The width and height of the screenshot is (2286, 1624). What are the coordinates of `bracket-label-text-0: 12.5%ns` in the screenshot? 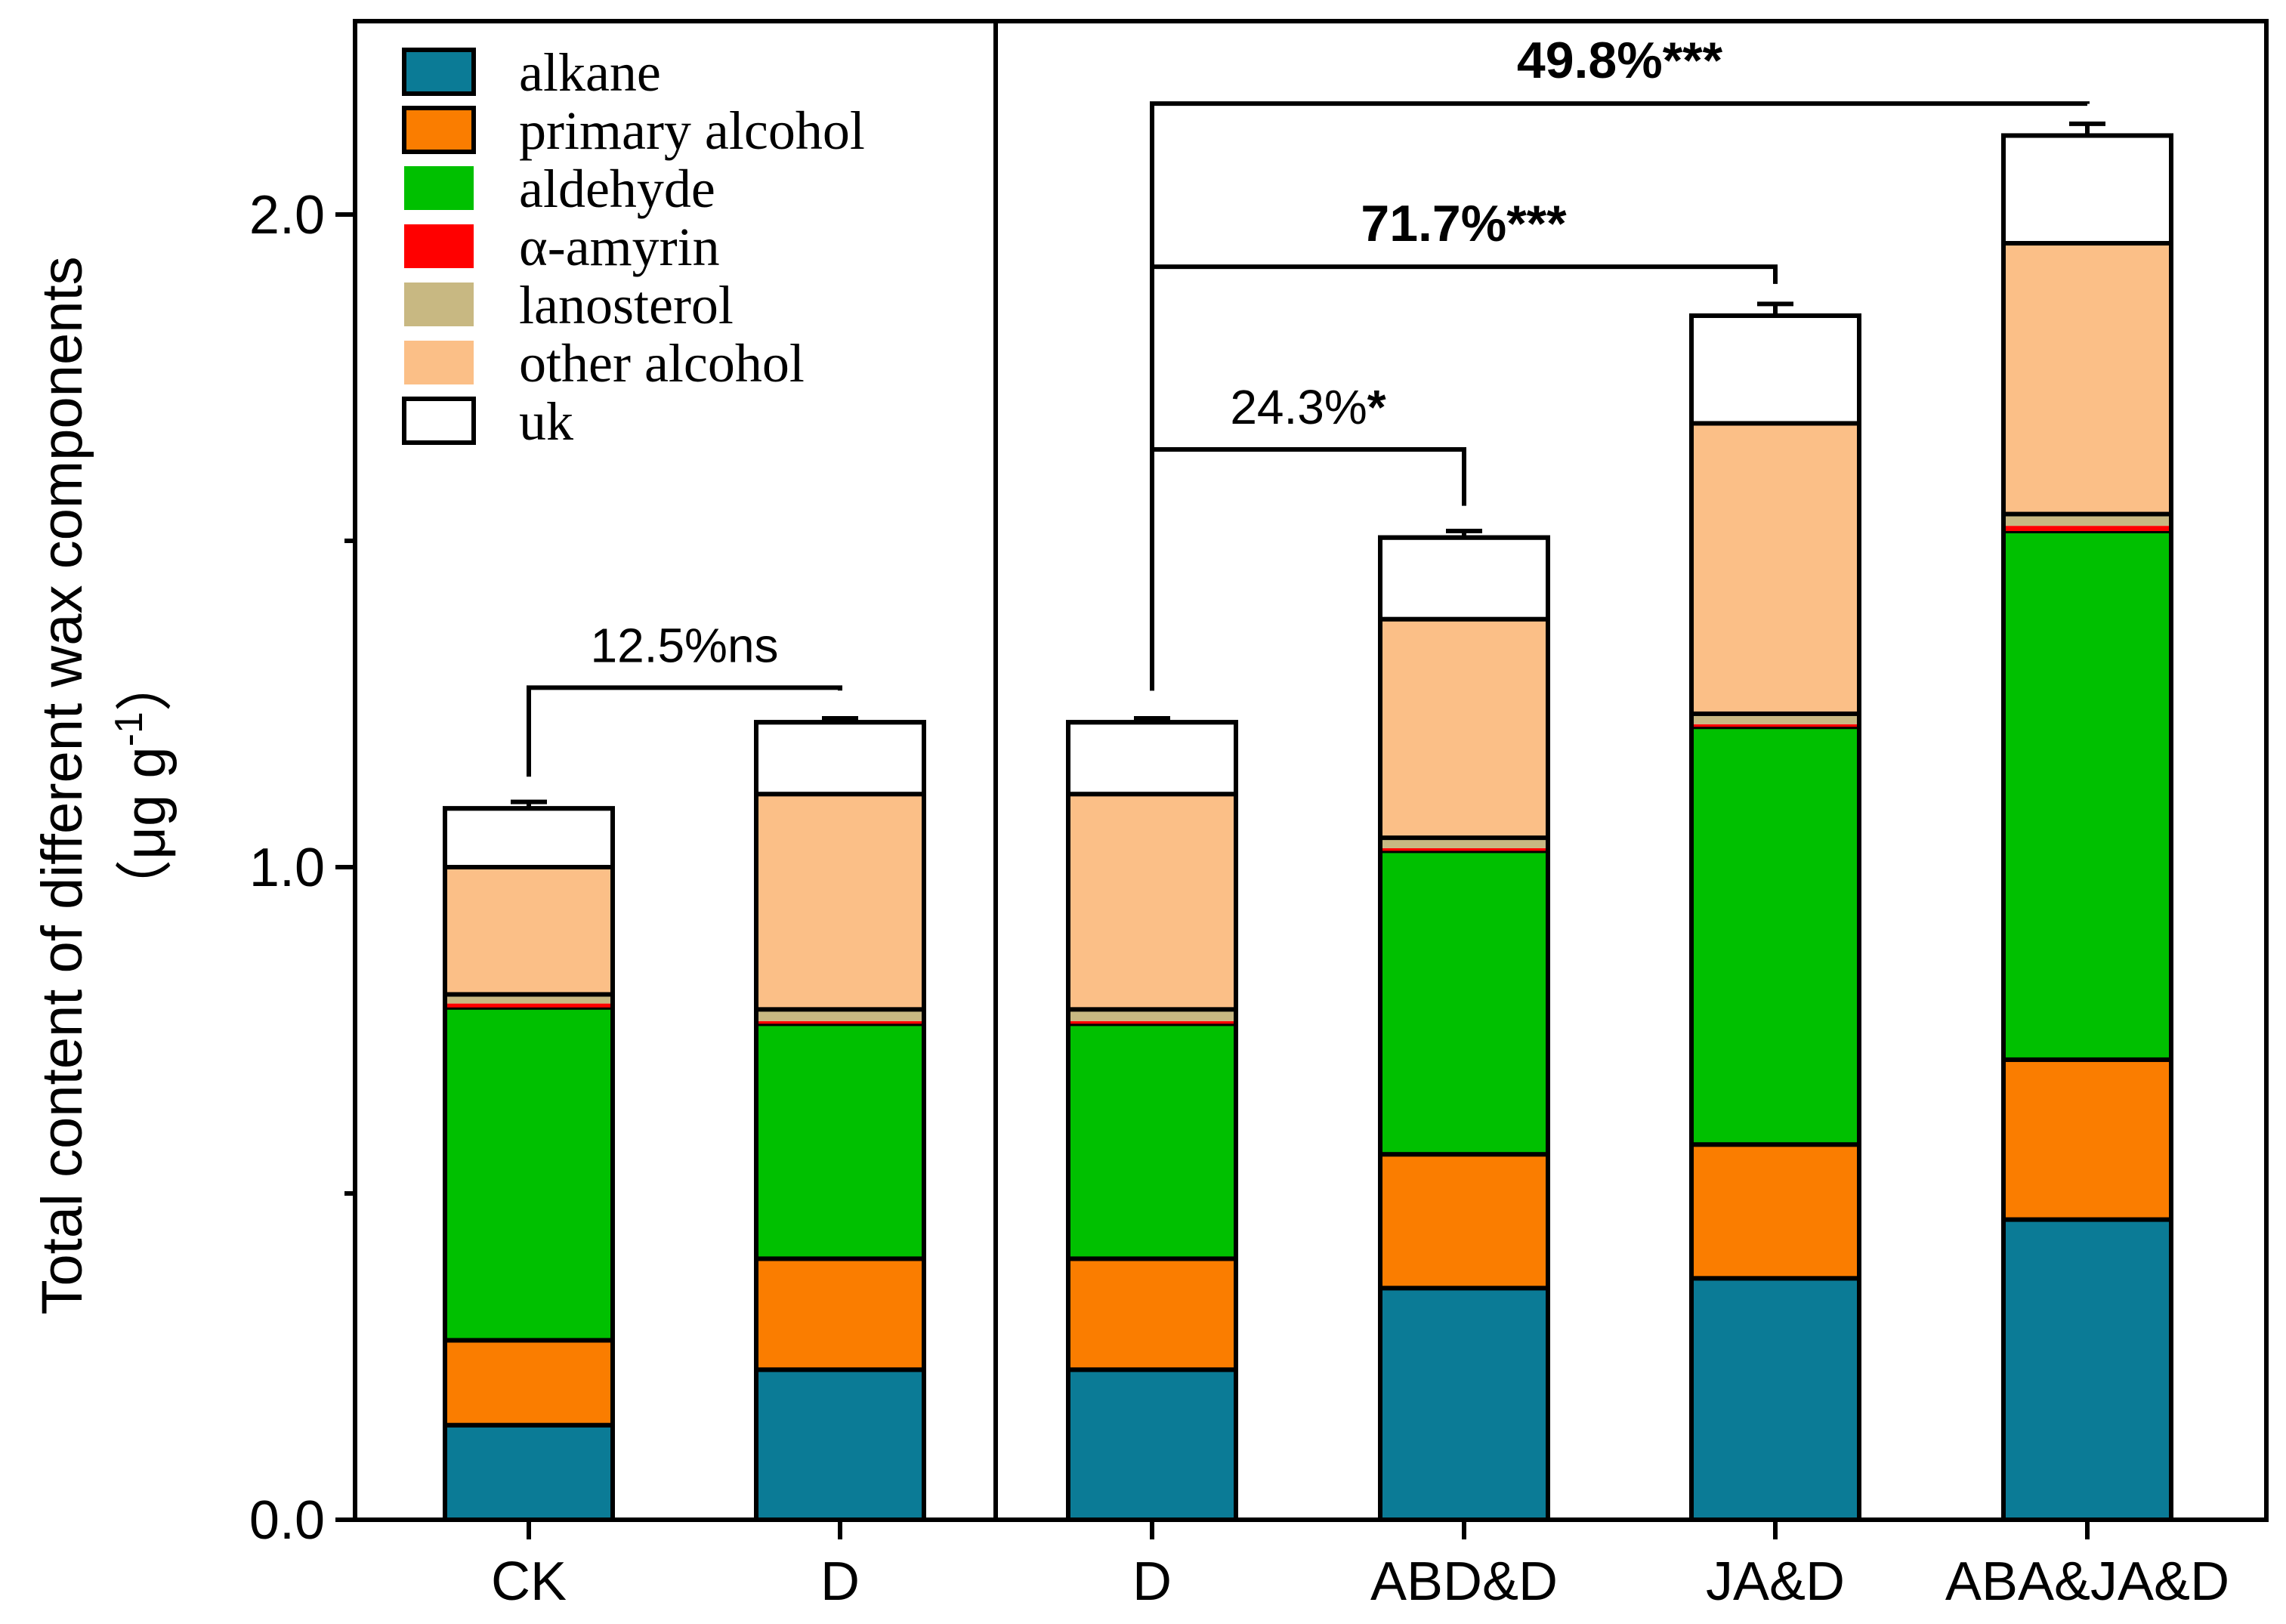 It's located at (684, 645).